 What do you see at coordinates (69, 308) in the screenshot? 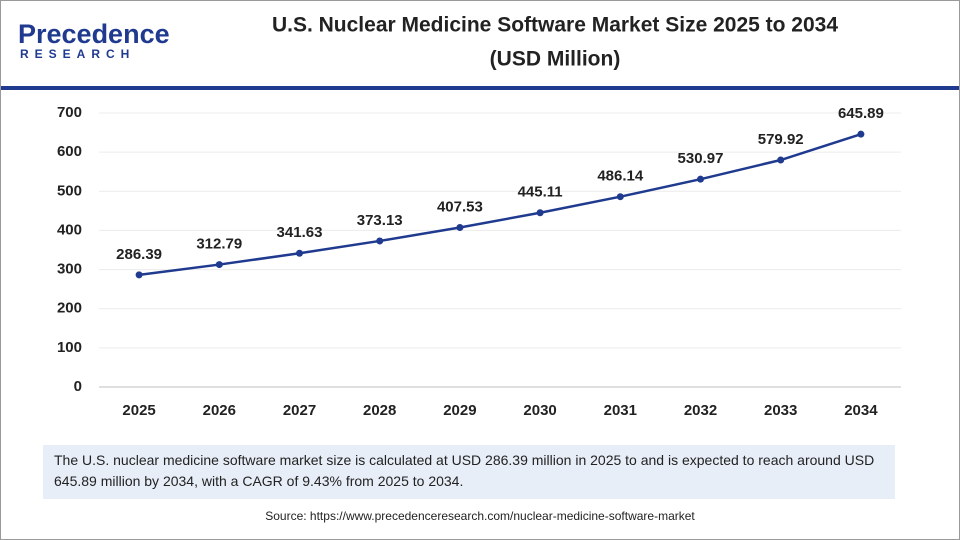
I see `y-tick-label: 200` at bounding box center [69, 308].